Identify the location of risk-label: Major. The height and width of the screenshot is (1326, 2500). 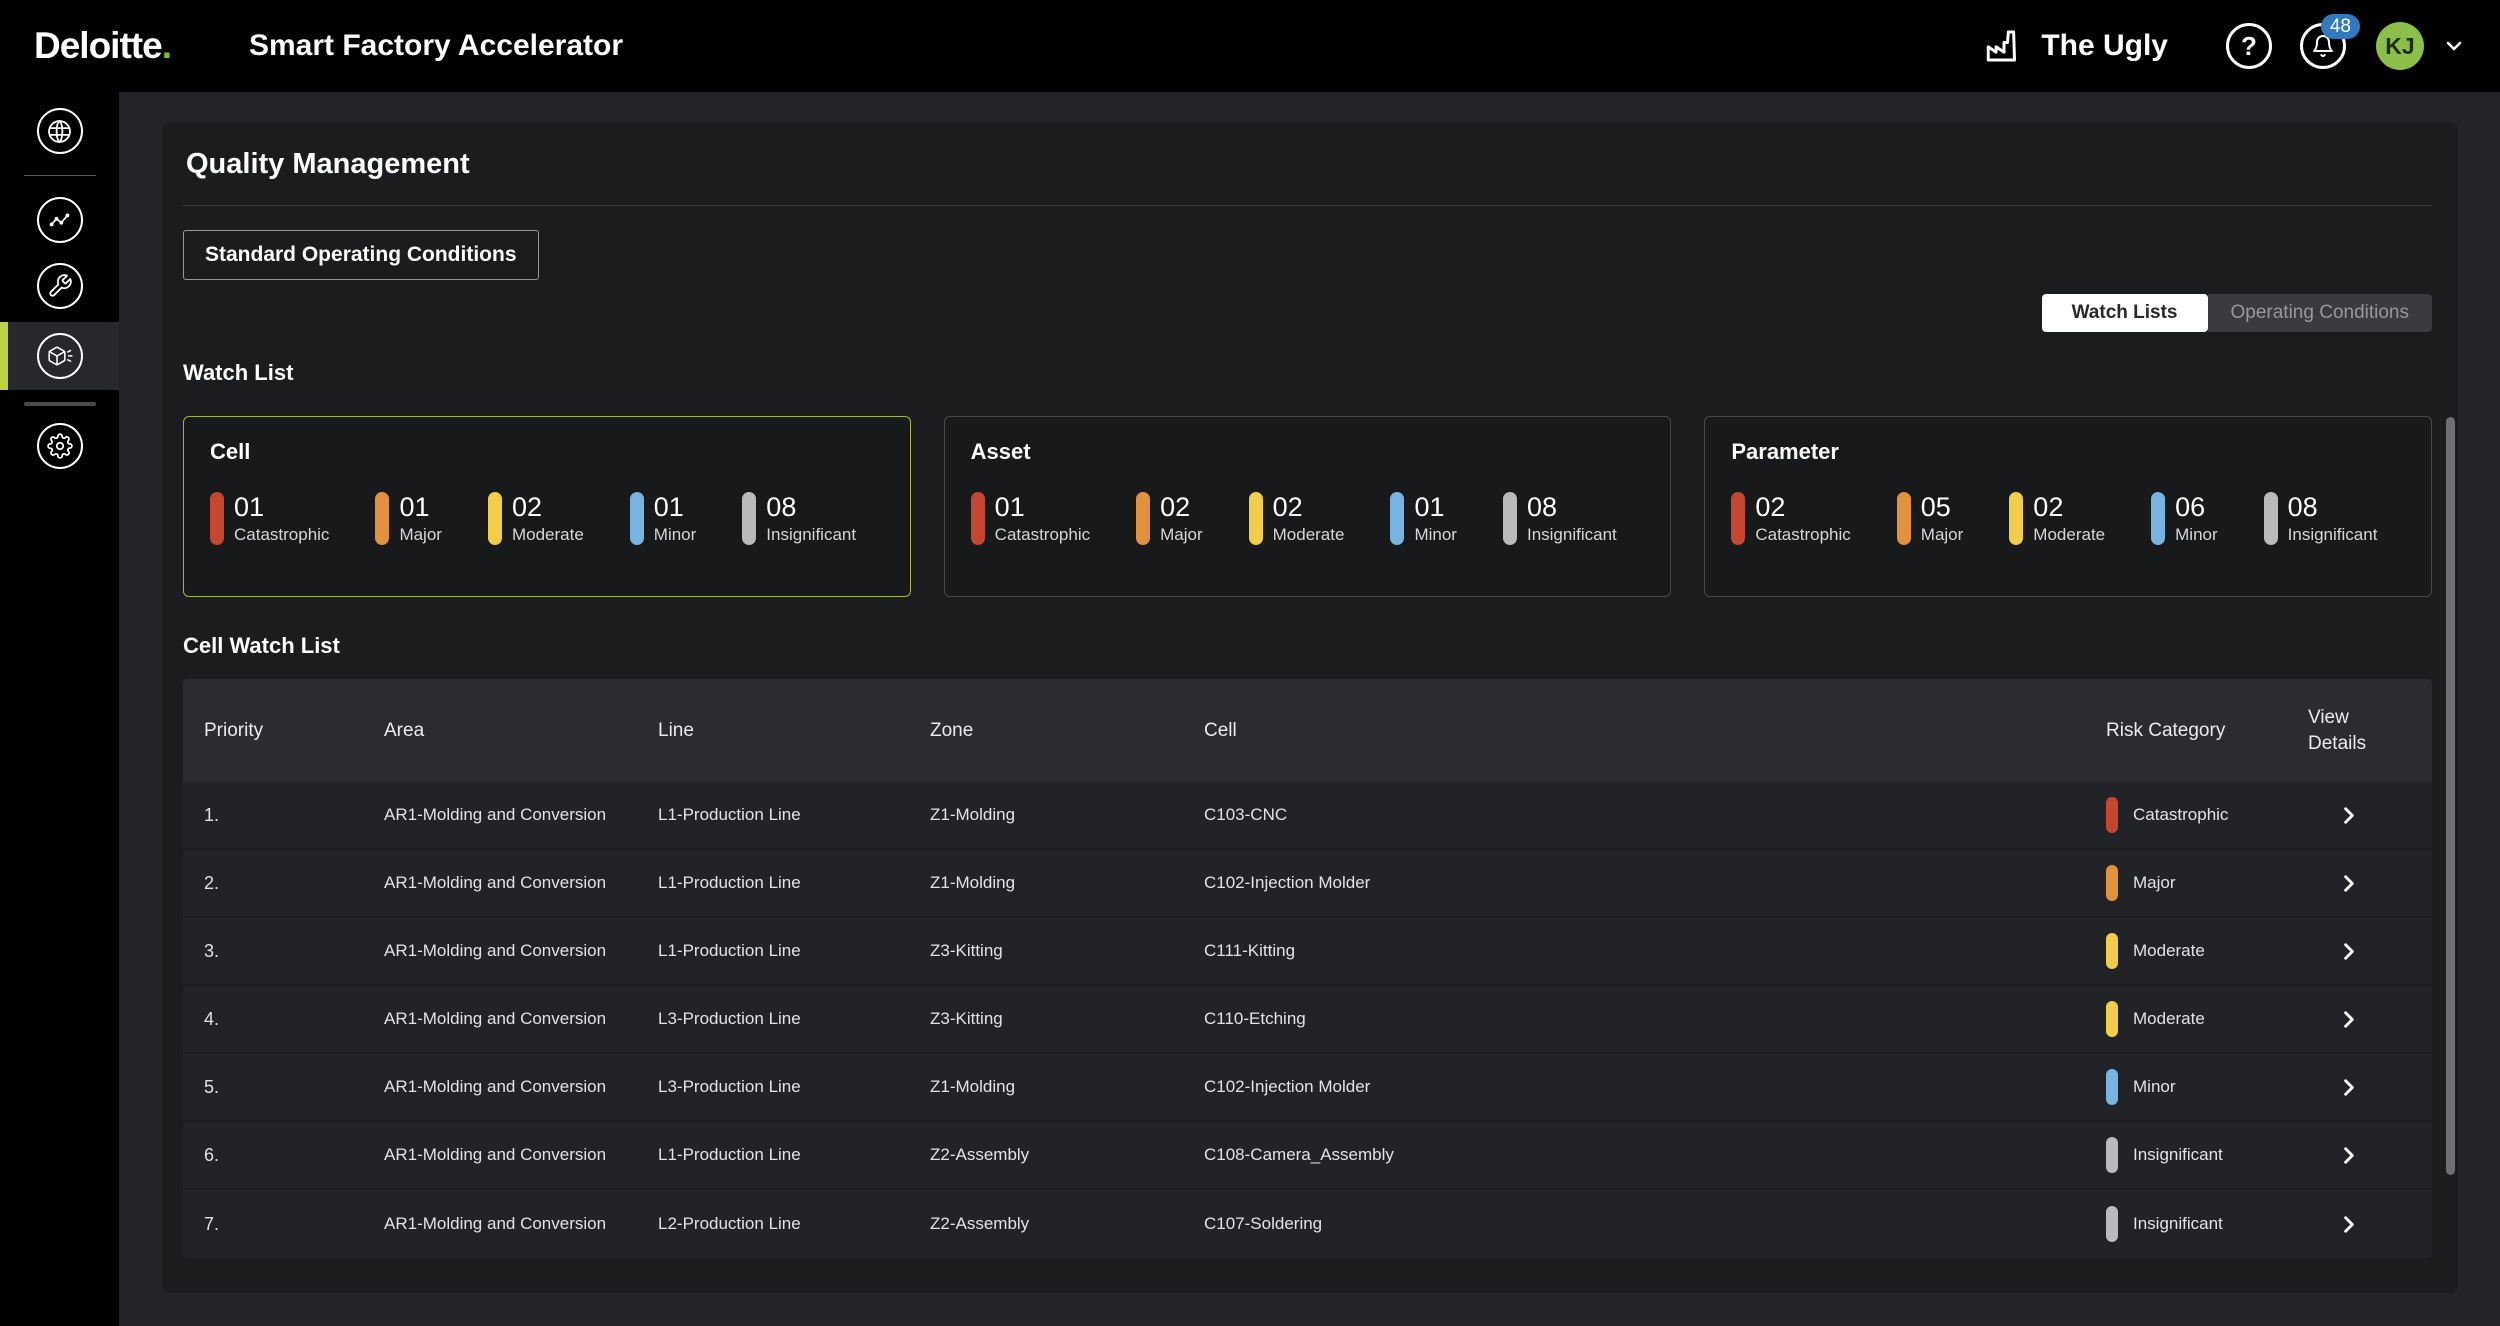
(2154, 882).